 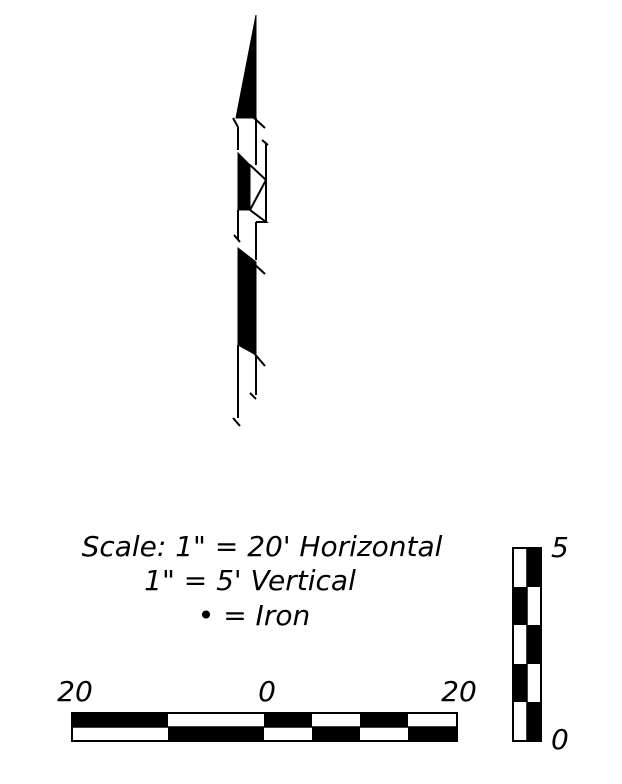 I want to click on traverse-figure, so click(x=250, y=220).